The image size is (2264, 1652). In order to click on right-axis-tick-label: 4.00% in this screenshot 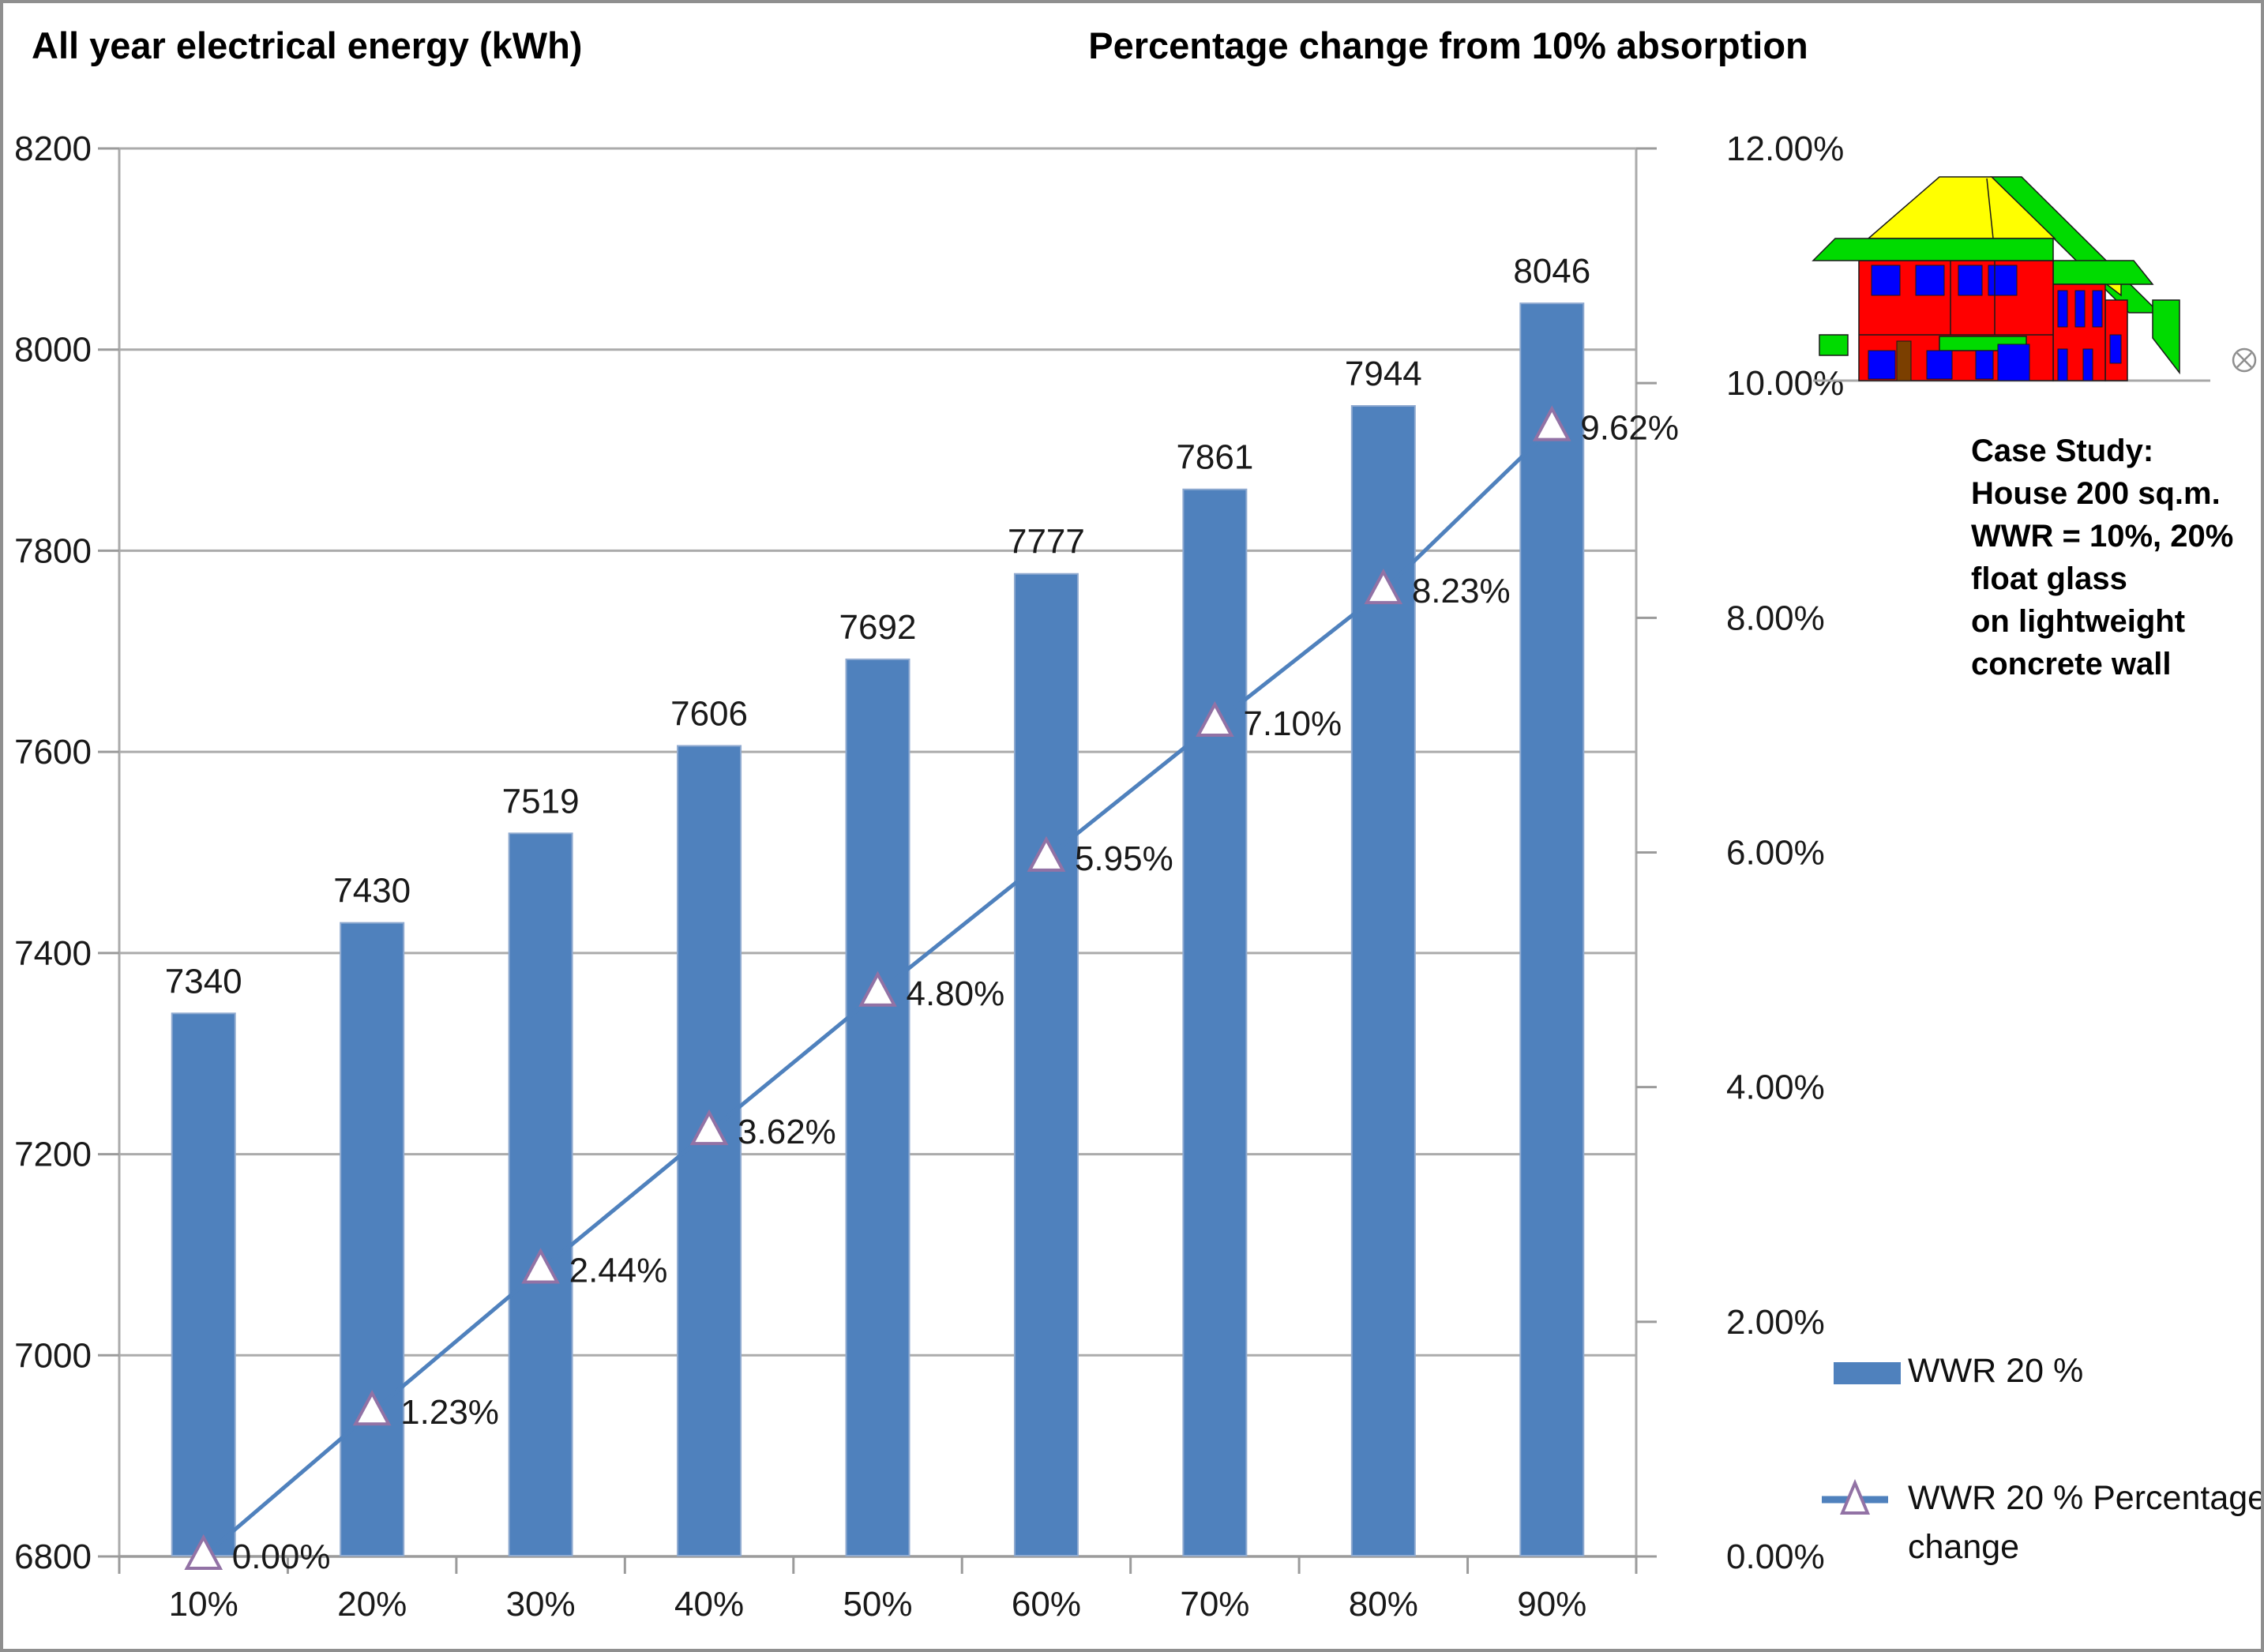, I will do `click(1775, 1087)`.